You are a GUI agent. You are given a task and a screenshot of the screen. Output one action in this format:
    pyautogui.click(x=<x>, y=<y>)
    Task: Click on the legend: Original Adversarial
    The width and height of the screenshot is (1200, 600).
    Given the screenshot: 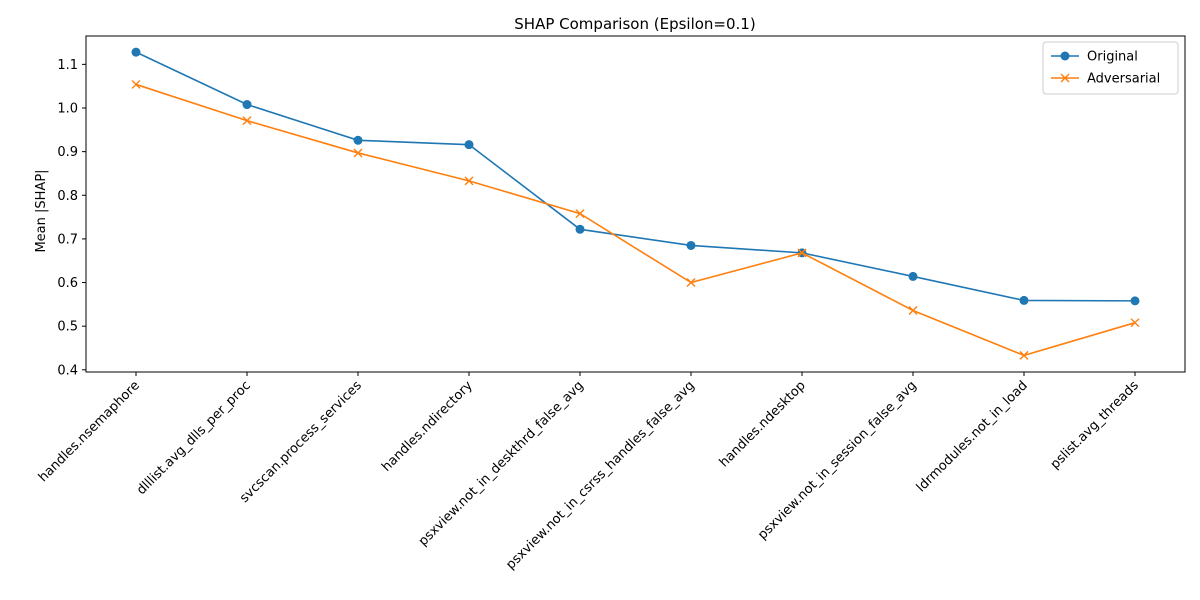 What is the action you would take?
    pyautogui.click(x=1110, y=68)
    